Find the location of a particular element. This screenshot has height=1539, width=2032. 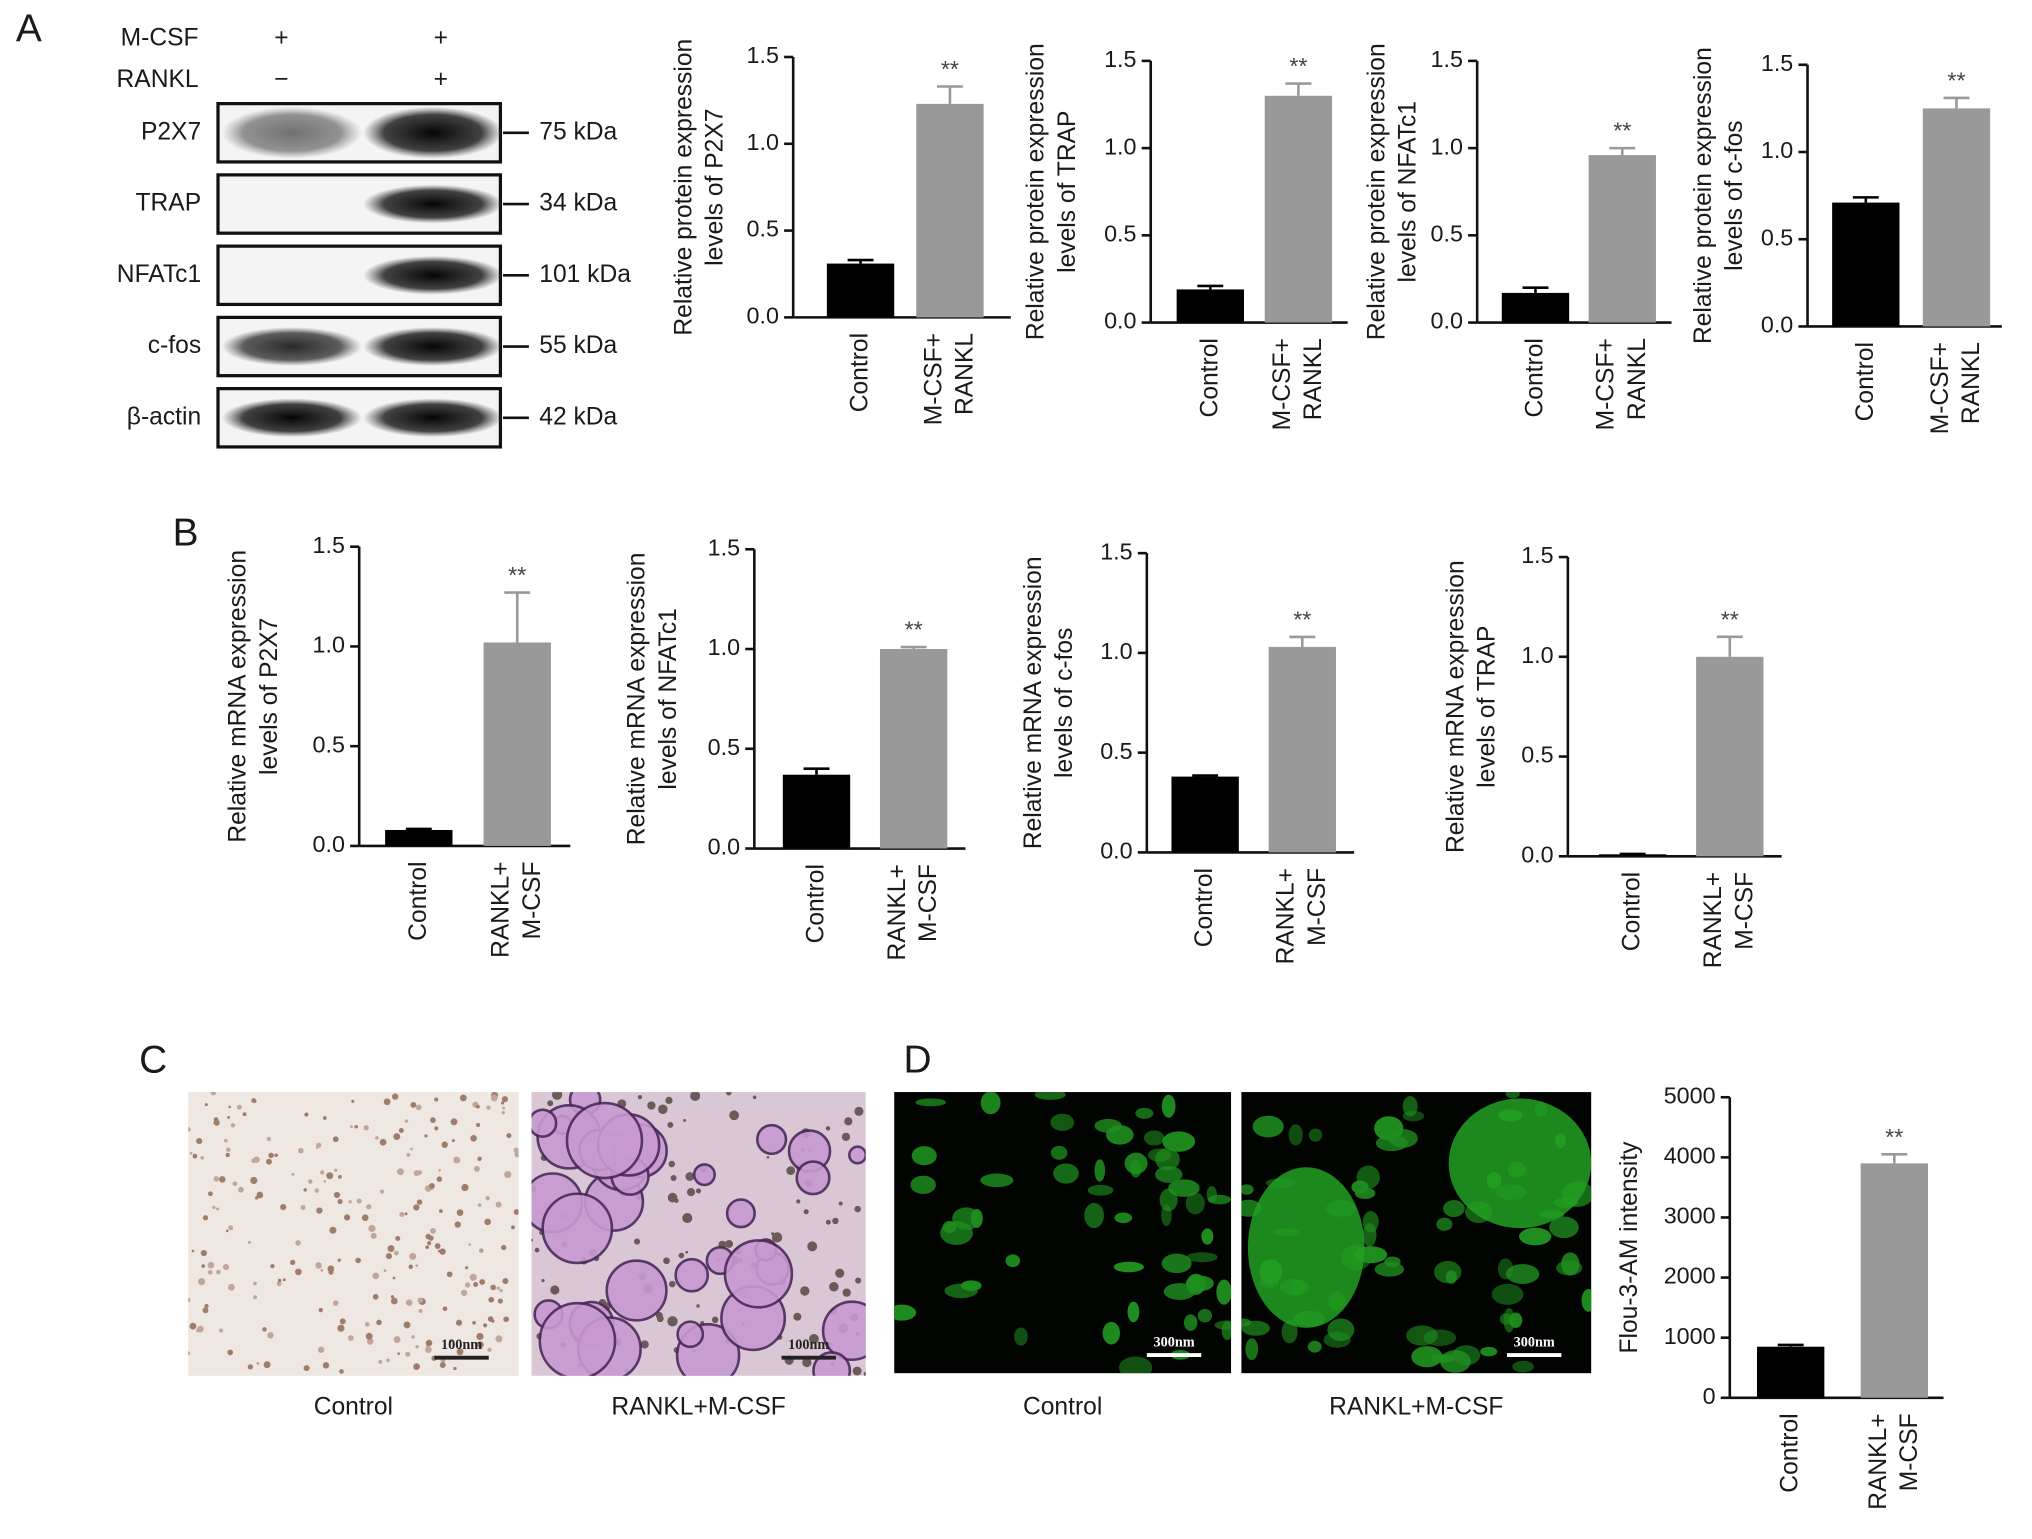

protein-label: β-actin is located at coordinates (164, 416).